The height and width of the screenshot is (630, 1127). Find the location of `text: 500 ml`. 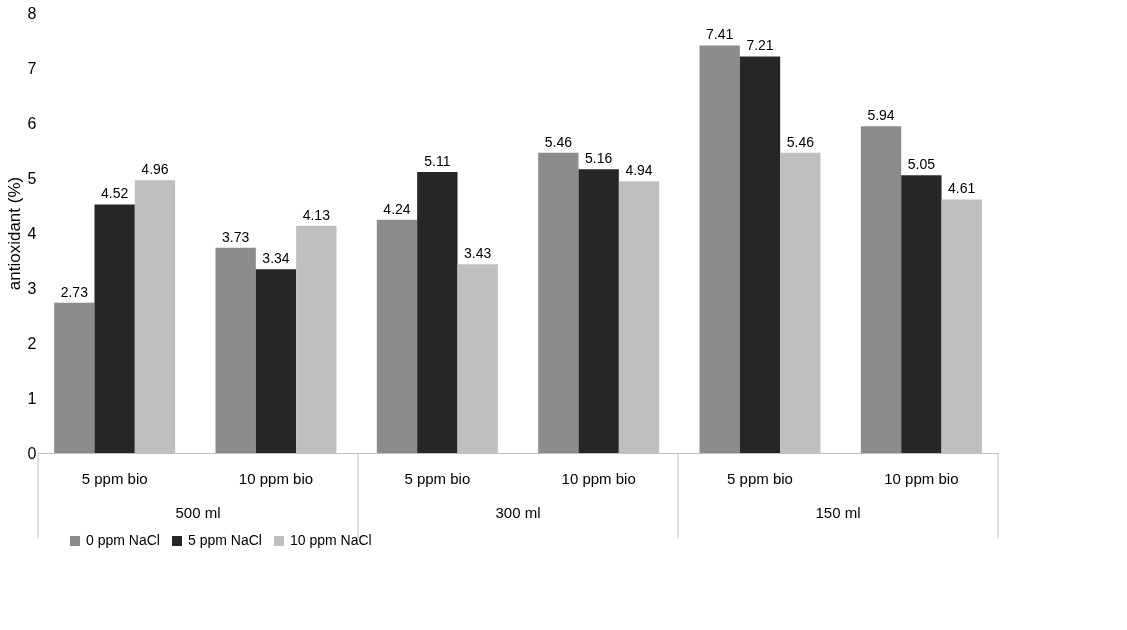

text: 500 ml is located at coordinates (198, 512).